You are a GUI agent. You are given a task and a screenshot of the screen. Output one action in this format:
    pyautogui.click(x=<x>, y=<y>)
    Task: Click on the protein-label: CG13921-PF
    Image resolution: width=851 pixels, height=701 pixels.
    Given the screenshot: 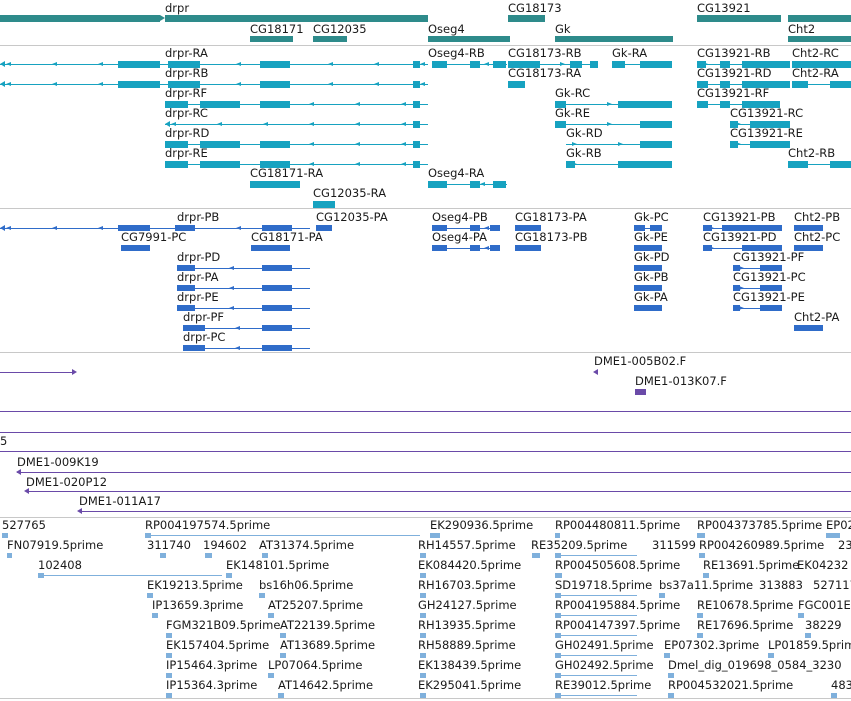 What is the action you would take?
    pyautogui.click(x=769, y=257)
    